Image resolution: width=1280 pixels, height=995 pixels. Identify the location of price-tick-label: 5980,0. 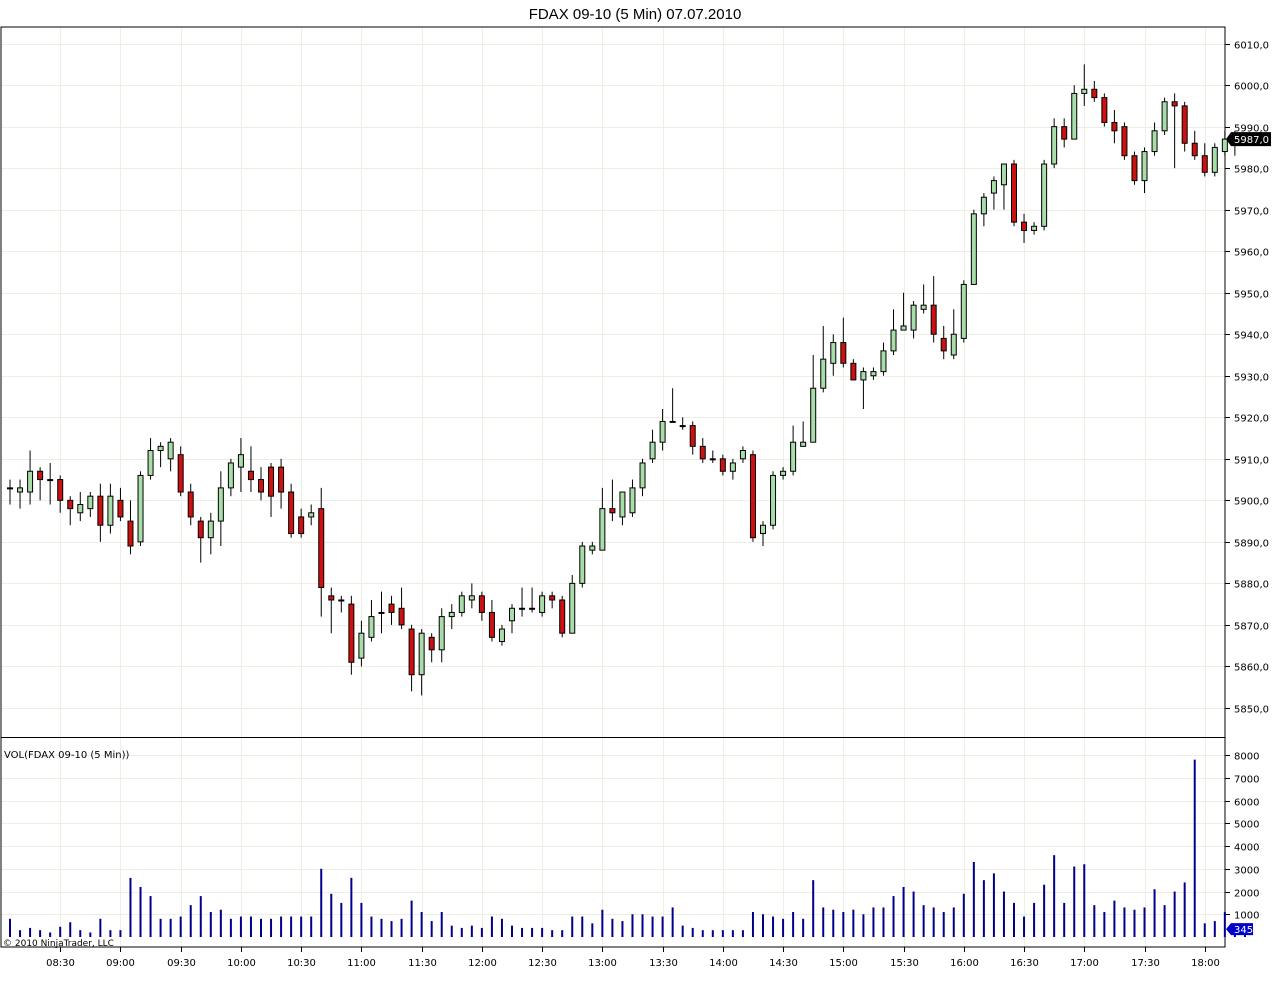
(1251, 170).